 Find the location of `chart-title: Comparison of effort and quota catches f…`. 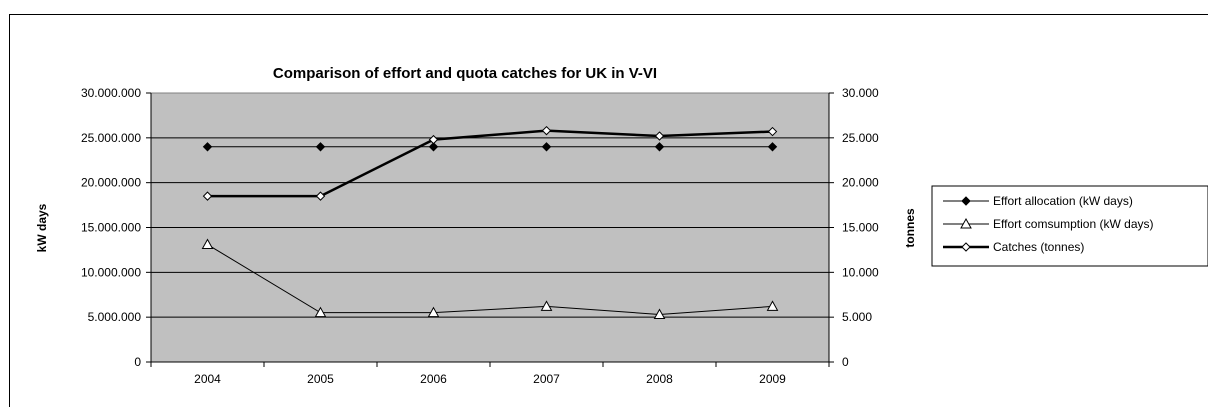

chart-title: Comparison of effort and quota catches f… is located at coordinates (465, 73).